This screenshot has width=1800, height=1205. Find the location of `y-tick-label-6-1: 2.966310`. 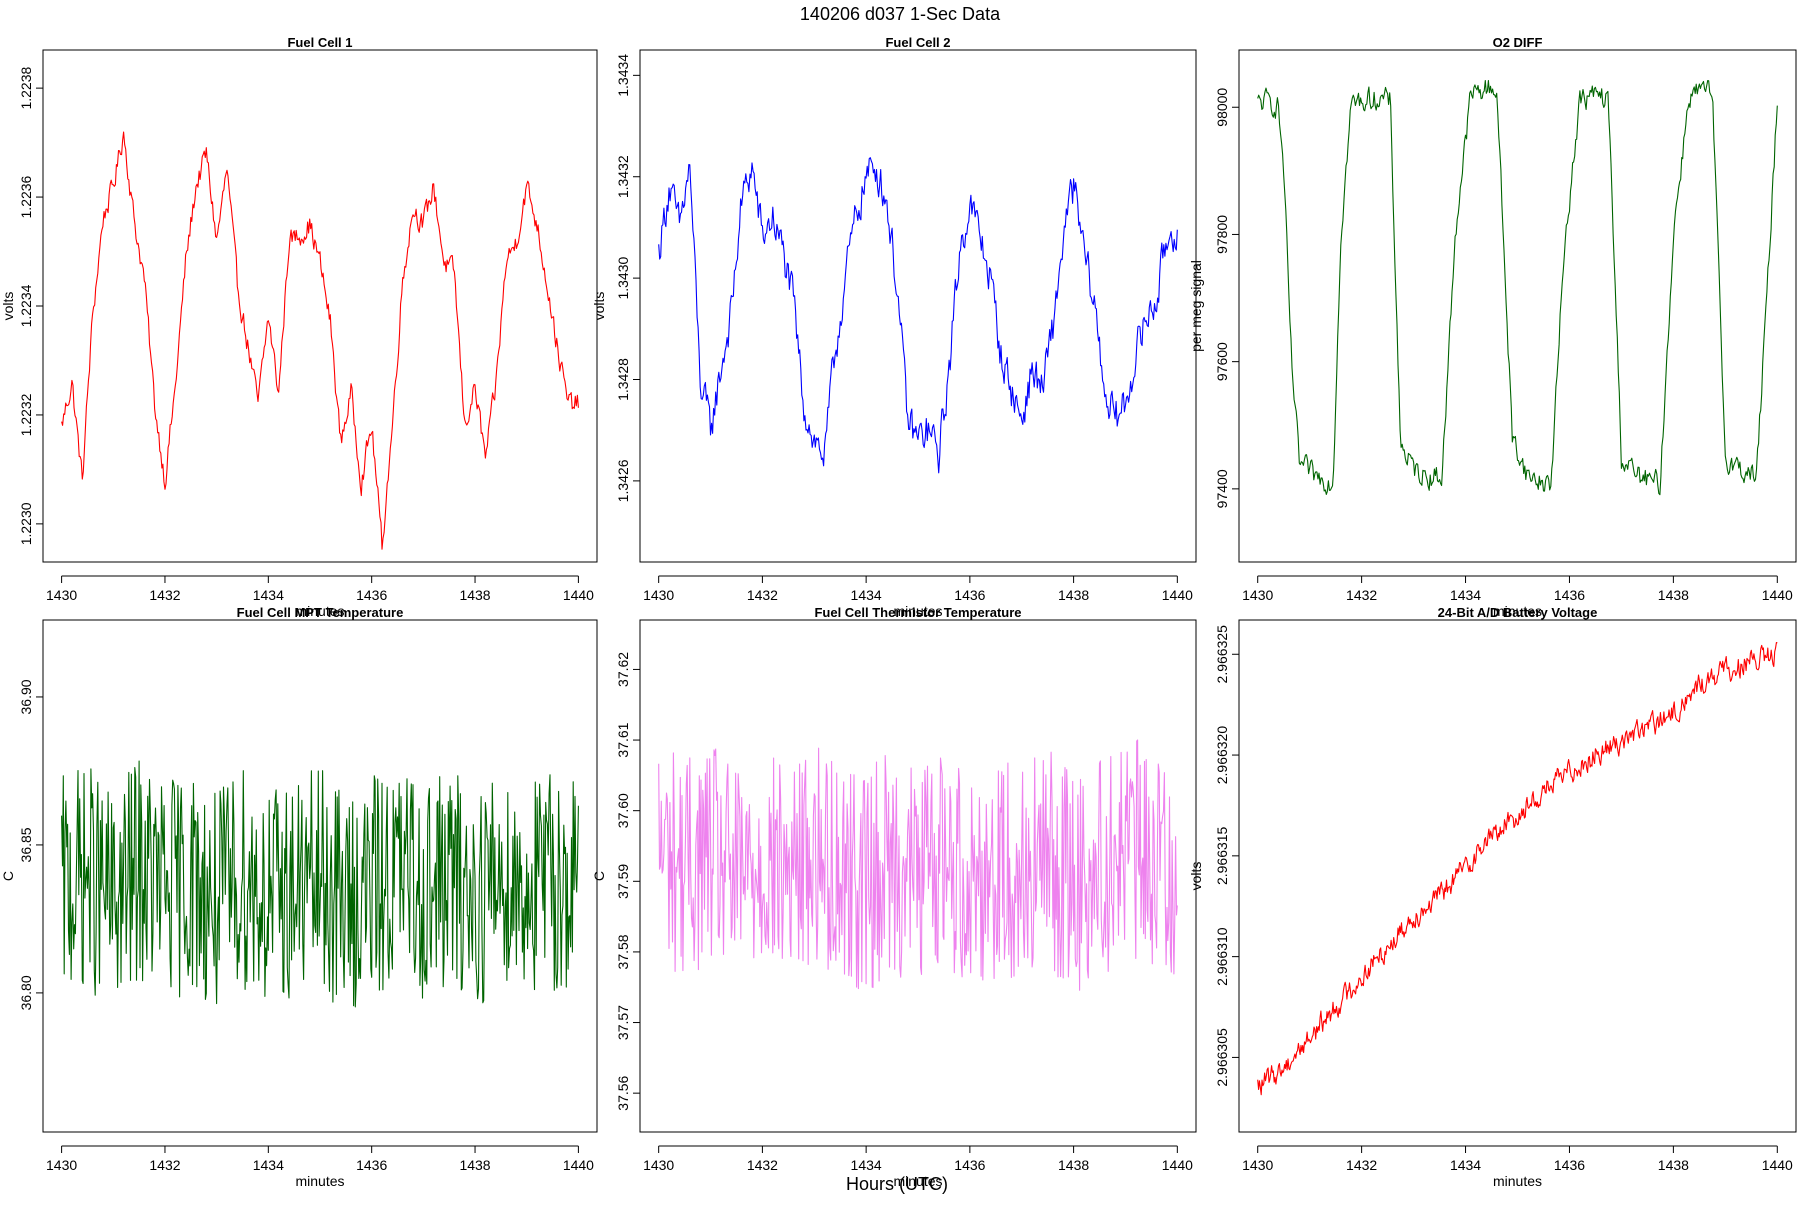

y-tick-label-6-1: 2.966310 is located at coordinates (1222, 956).